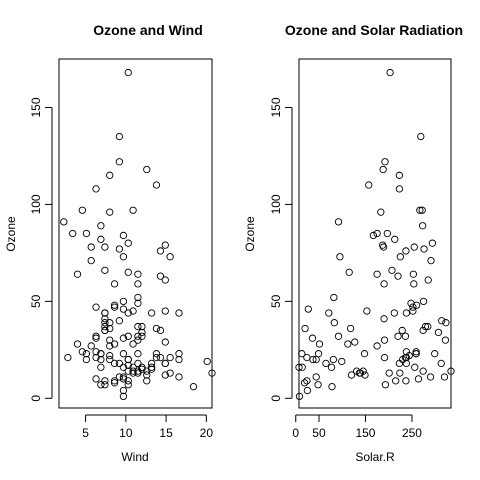  I want to click on y-tick-label: 0, so click(36, 398).